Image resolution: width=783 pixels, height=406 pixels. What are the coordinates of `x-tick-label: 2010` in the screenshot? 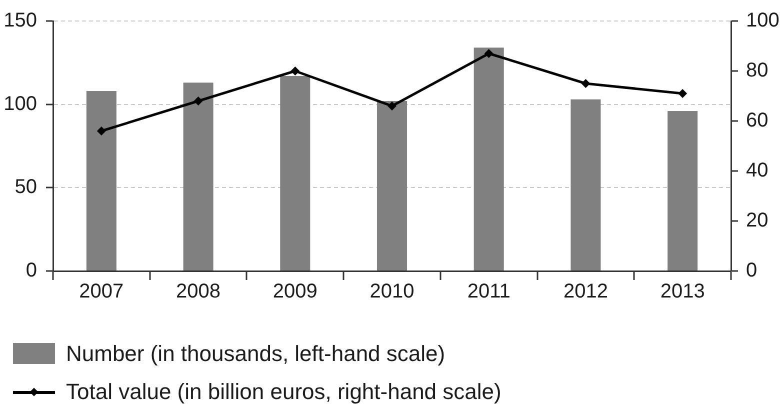 It's located at (392, 291).